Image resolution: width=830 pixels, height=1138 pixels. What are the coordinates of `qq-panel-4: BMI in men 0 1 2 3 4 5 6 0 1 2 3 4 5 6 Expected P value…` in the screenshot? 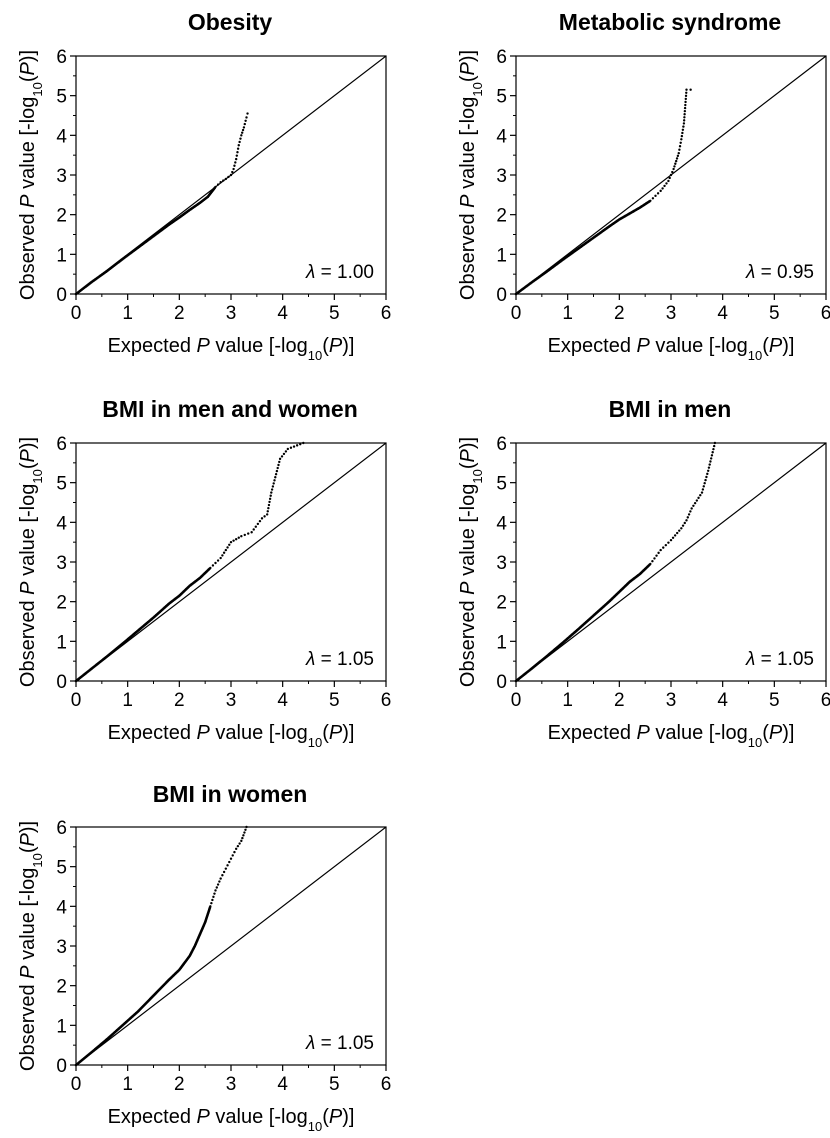 It's located at (643, 573).